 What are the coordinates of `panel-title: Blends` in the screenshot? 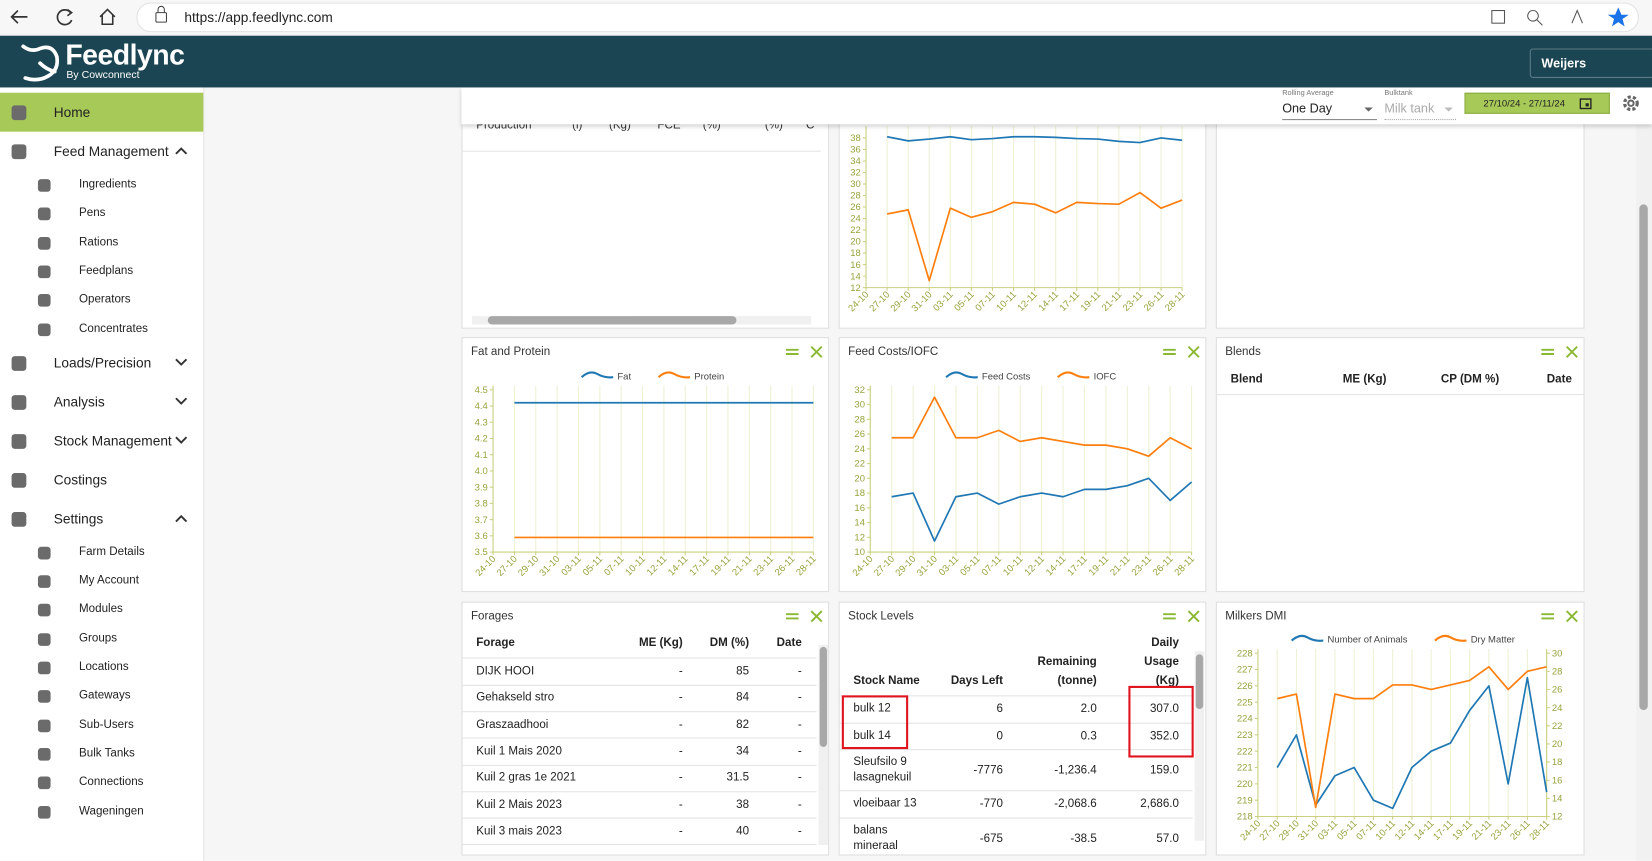 It's located at (1243, 352).